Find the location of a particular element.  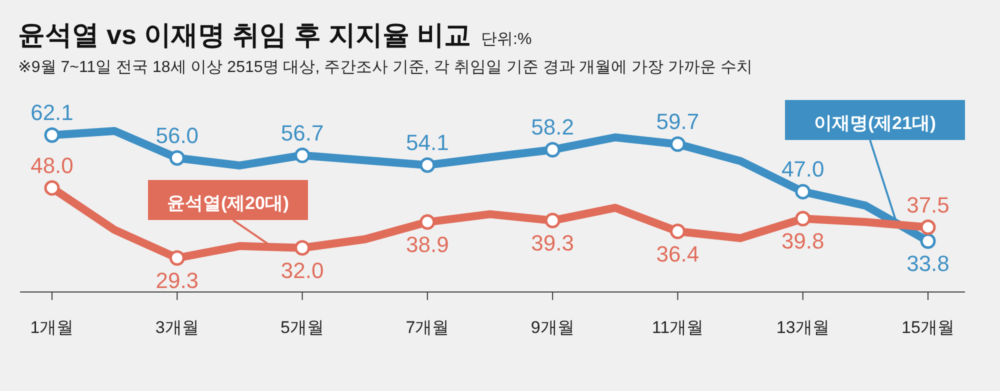

data-label: 32.0 is located at coordinates (302, 270).